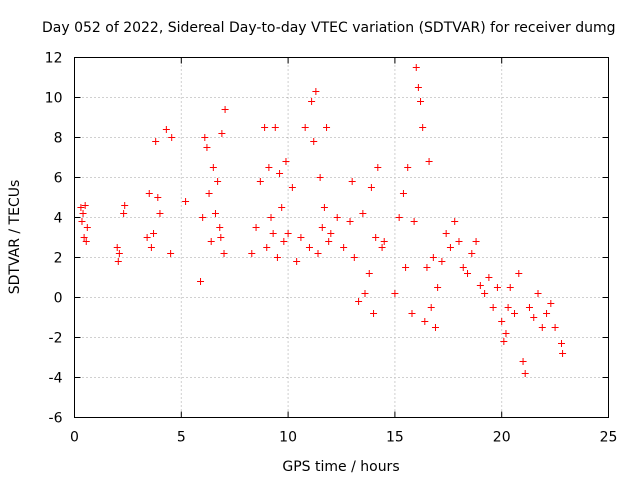 The height and width of the screenshot is (480, 640). I want to click on x-tick-label: 25, so click(609, 438).